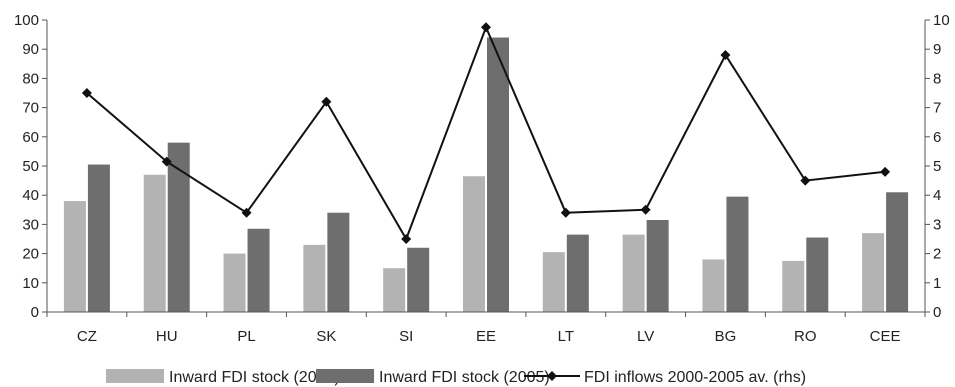 The image size is (955, 387). I want to click on inflow-point-cee, so click(885, 171).